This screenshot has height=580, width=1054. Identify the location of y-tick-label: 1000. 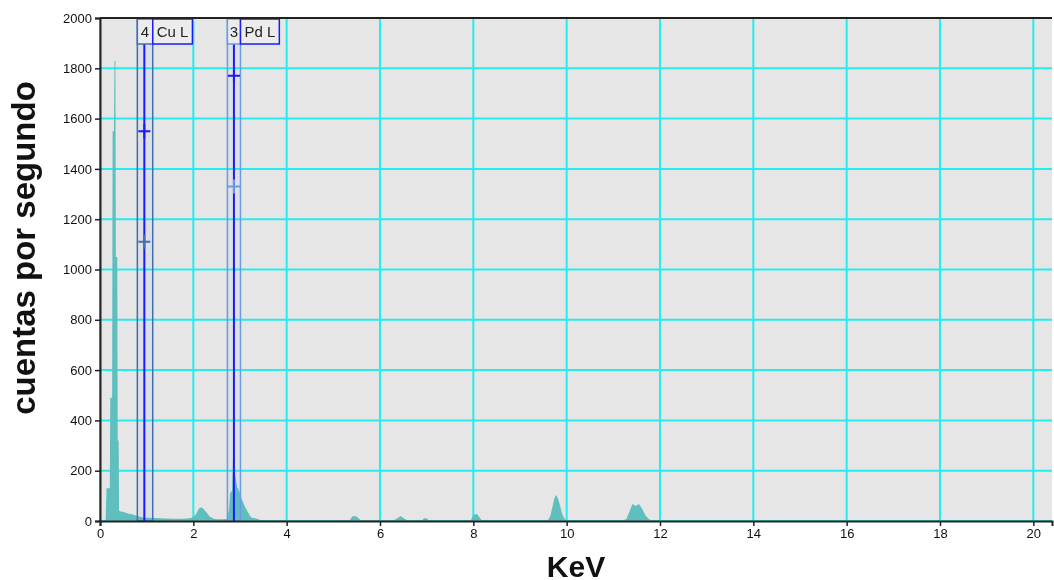
(77, 270).